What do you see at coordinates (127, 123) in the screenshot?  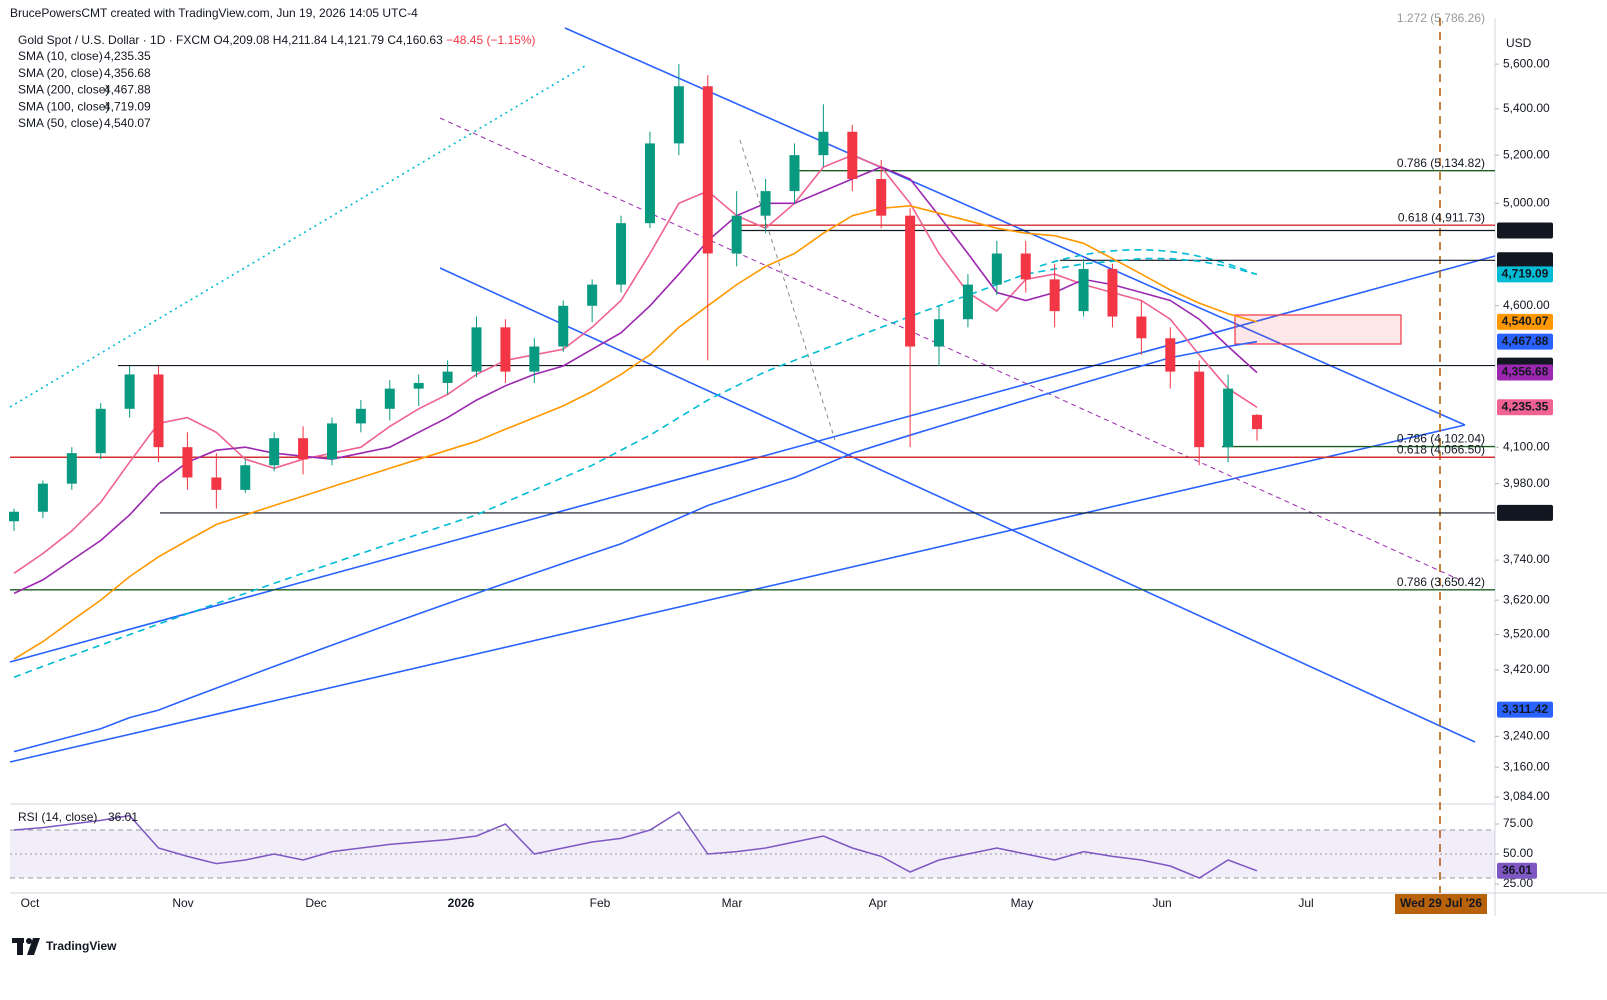 I see `legend-value: 4,540.07` at bounding box center [127, 123].